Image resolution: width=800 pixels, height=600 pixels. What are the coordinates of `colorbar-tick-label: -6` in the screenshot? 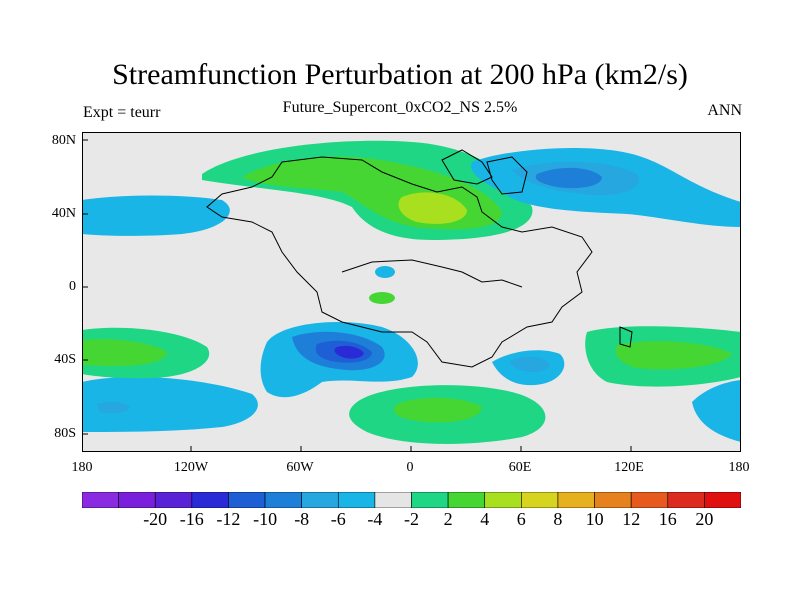 It's located at (338, 519).